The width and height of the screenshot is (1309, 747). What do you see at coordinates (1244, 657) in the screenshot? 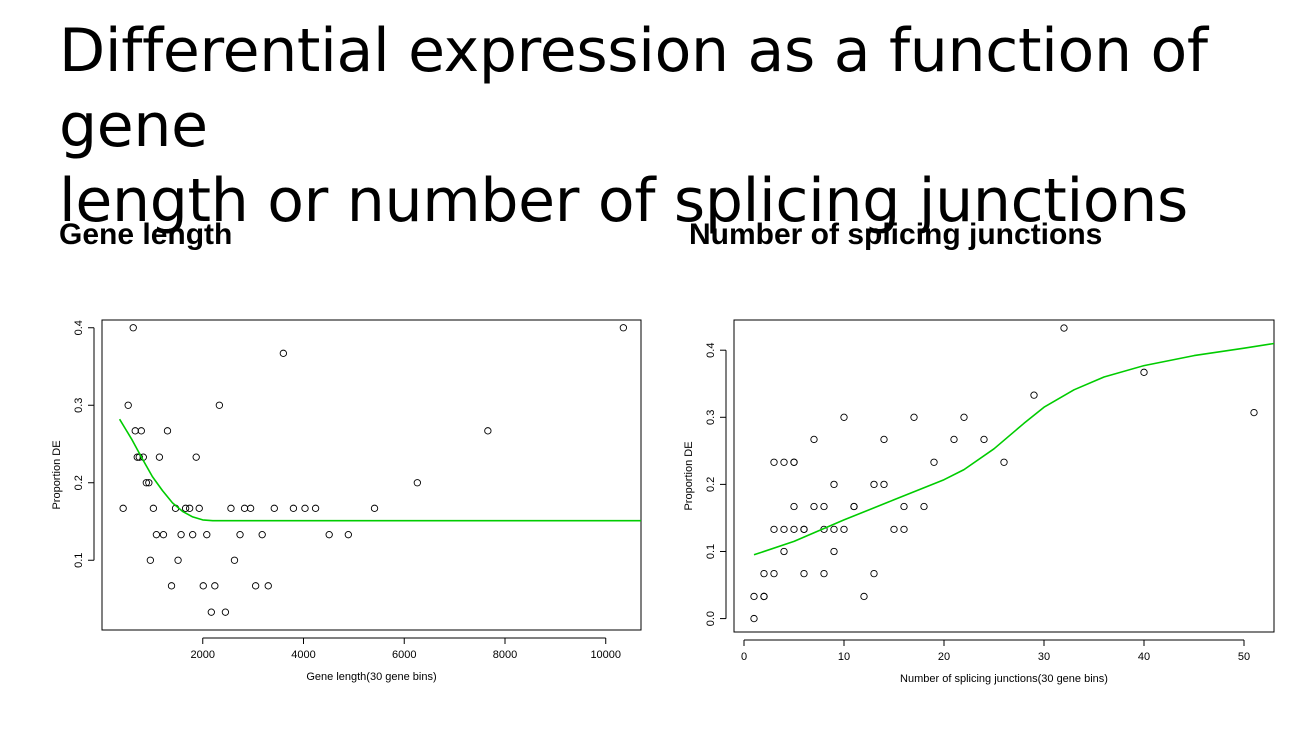
I see `x-tick-label: 50` at bounding box center [1244, 657].